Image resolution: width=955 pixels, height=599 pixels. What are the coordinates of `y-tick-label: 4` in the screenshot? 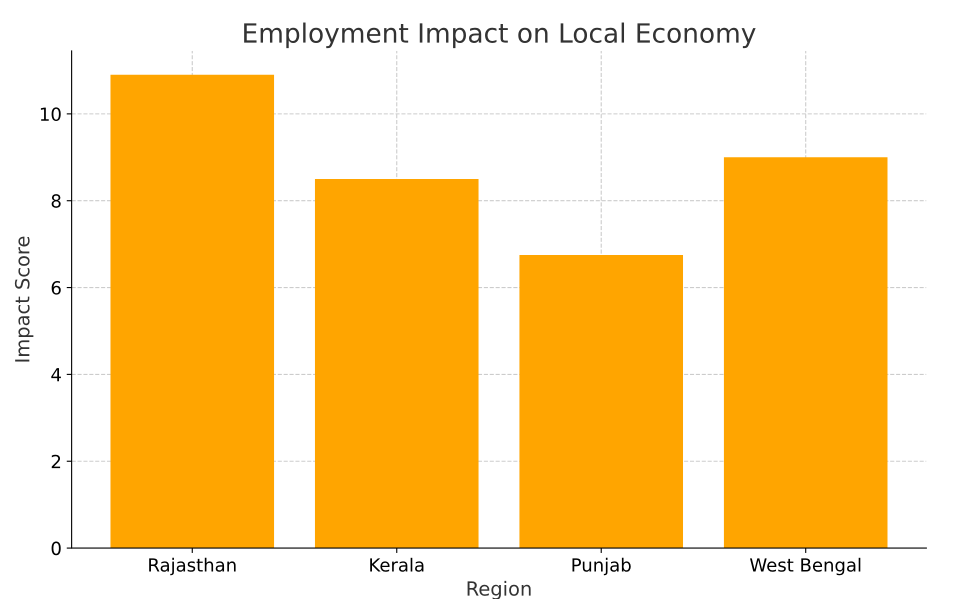 It's located at (56, 375).